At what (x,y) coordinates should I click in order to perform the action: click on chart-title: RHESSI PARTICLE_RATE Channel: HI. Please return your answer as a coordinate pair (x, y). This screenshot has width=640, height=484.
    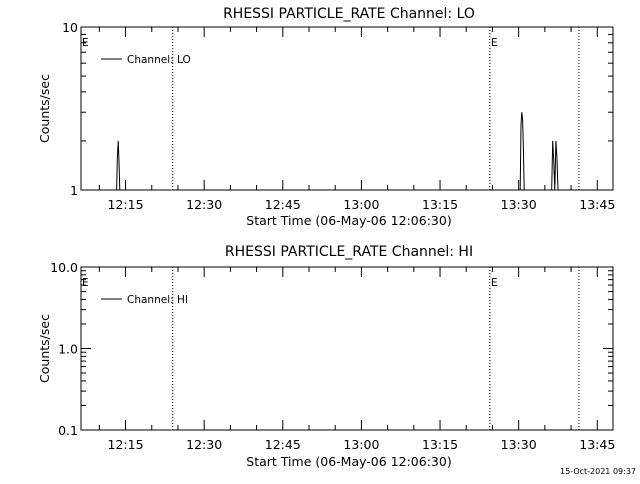
    Looking at the image, I should click on (349, 252).